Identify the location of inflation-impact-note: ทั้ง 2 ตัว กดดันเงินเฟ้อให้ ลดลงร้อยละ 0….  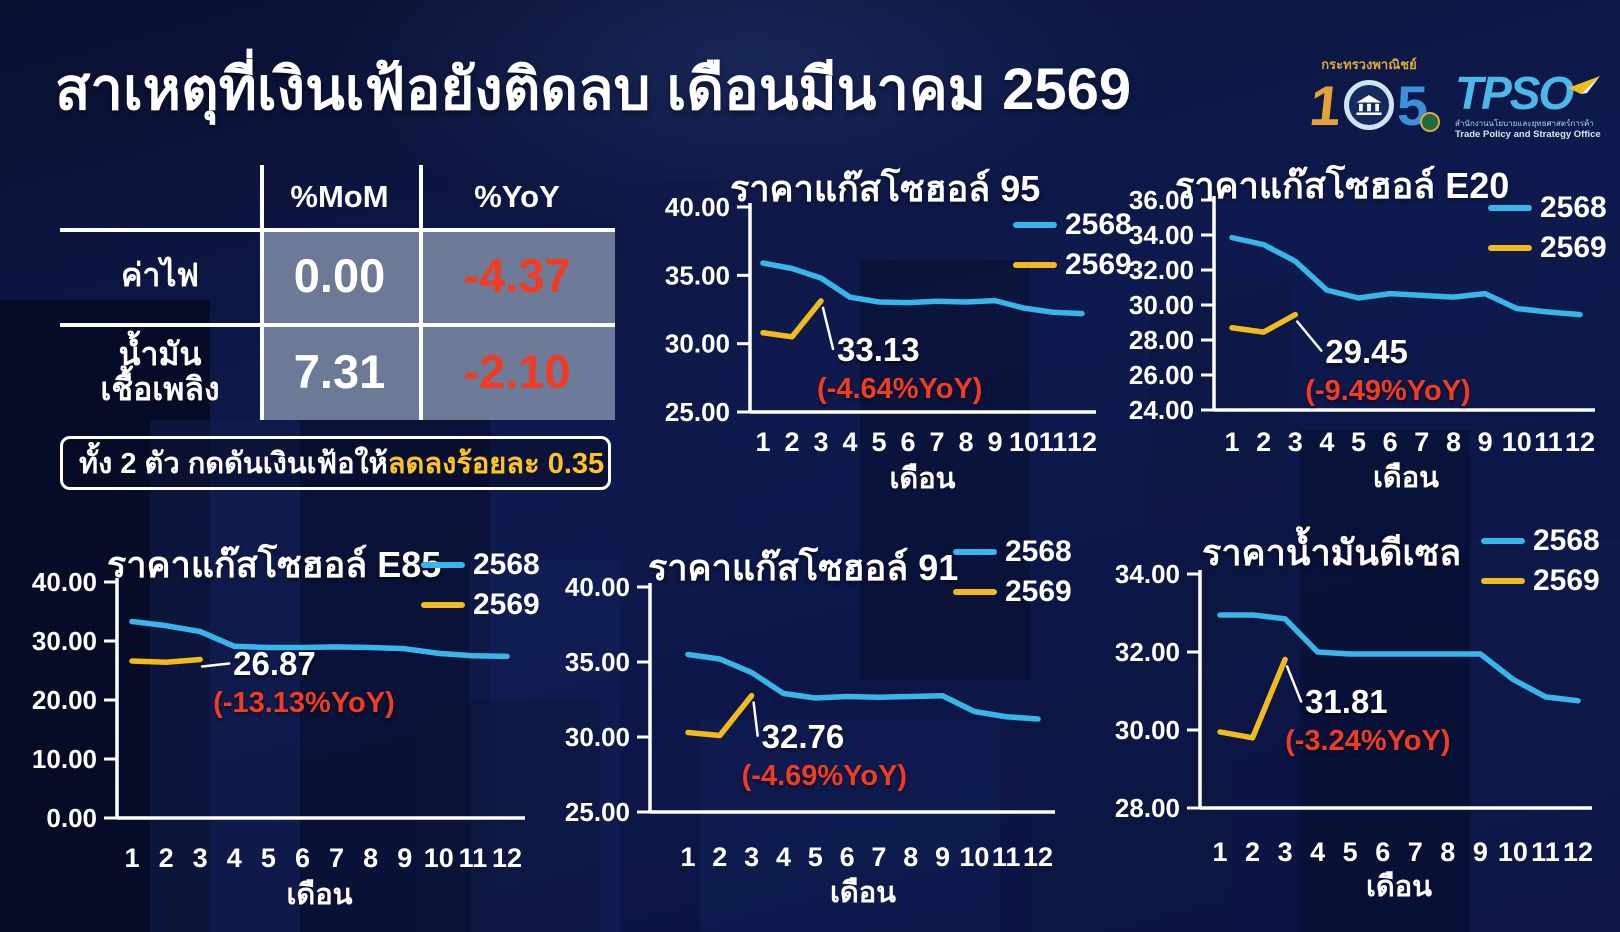
(335, 463).